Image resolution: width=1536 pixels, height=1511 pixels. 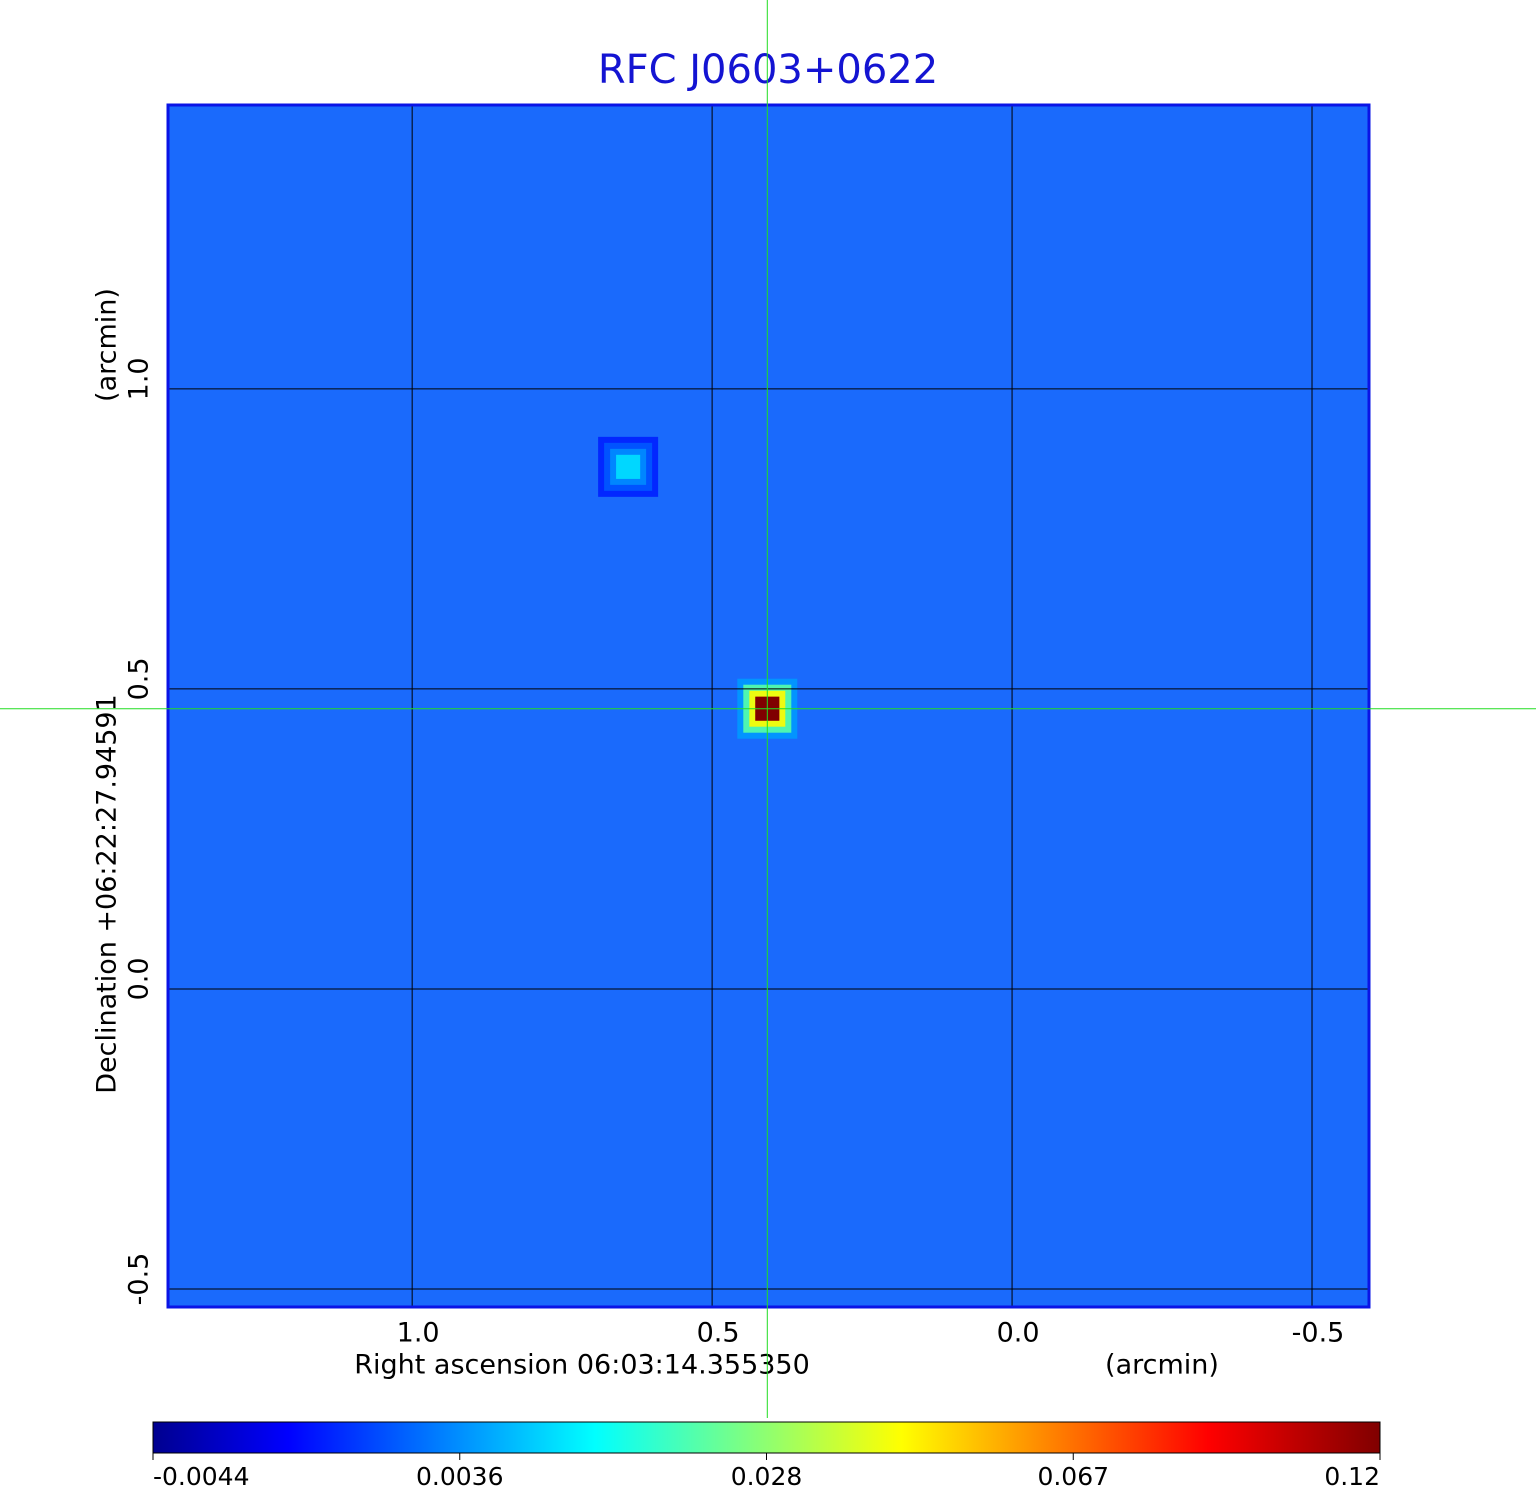 I want to click on x-axis-label: Right ascension 06:03:14.355350, so click(x=582, y=1365).